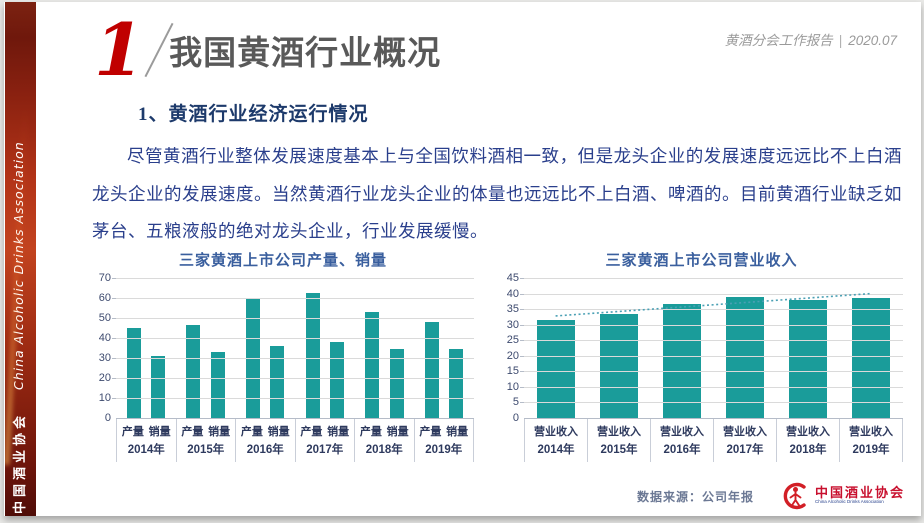  What do you see at coordinates (512, 348) in the screenshot?
I see `y-axis: 0 5 10 15 20 25 30 35 40 45` at bounding box center [512, 348].